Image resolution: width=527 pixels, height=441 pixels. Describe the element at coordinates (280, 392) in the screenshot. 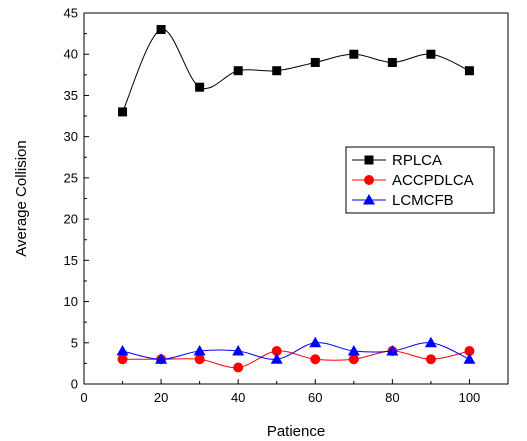

I see `x-axis: 0 20 40 60 80 100` at that location.